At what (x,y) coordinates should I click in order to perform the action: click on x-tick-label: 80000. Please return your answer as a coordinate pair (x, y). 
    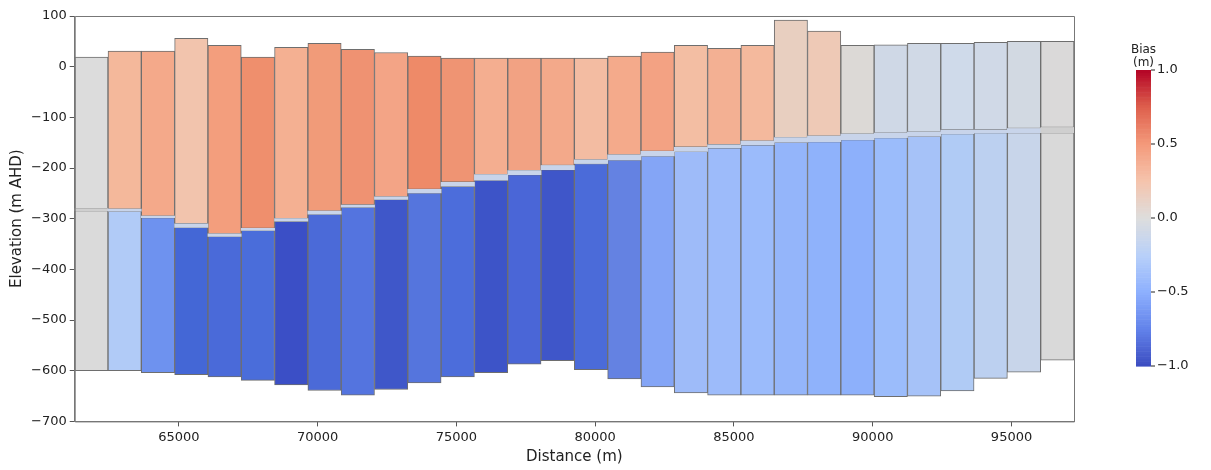
    Looking at the image, I should click on (595, 436).